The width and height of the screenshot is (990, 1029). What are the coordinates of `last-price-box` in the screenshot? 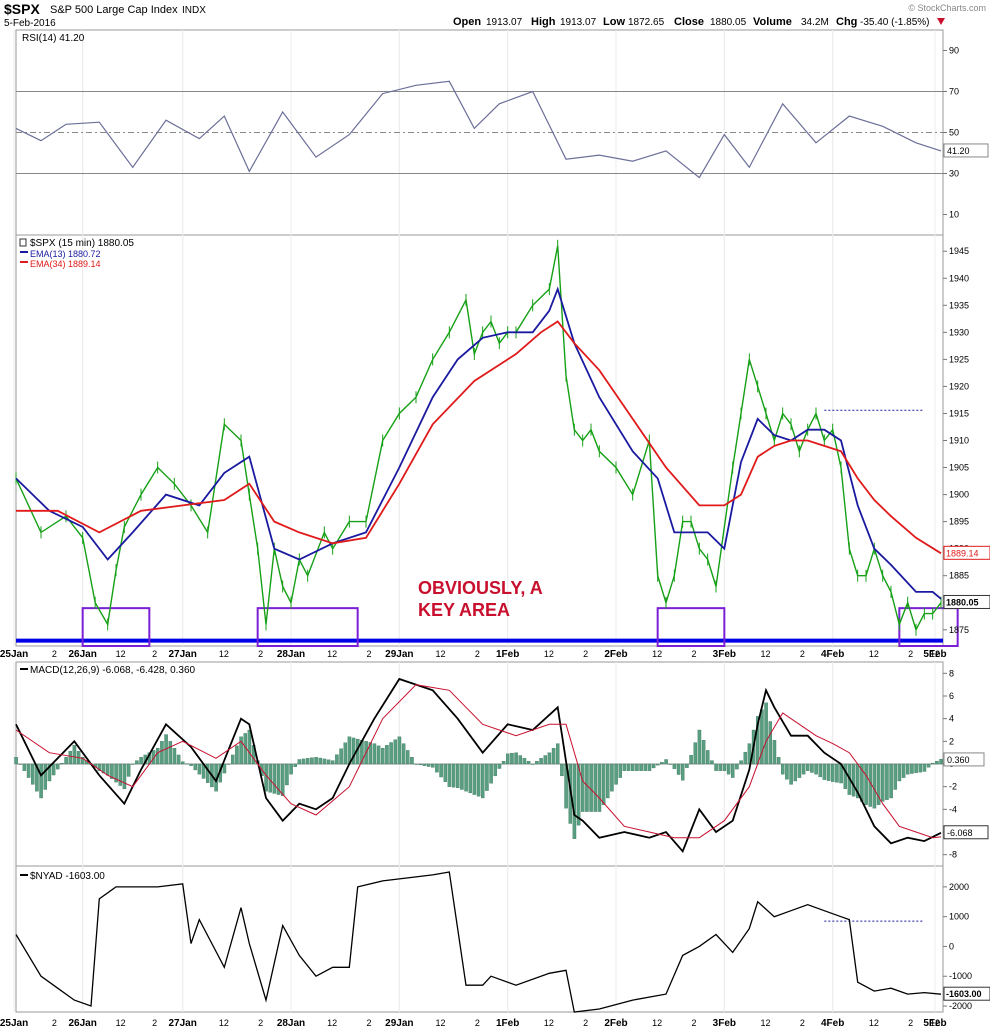 It's located at (966, 601).